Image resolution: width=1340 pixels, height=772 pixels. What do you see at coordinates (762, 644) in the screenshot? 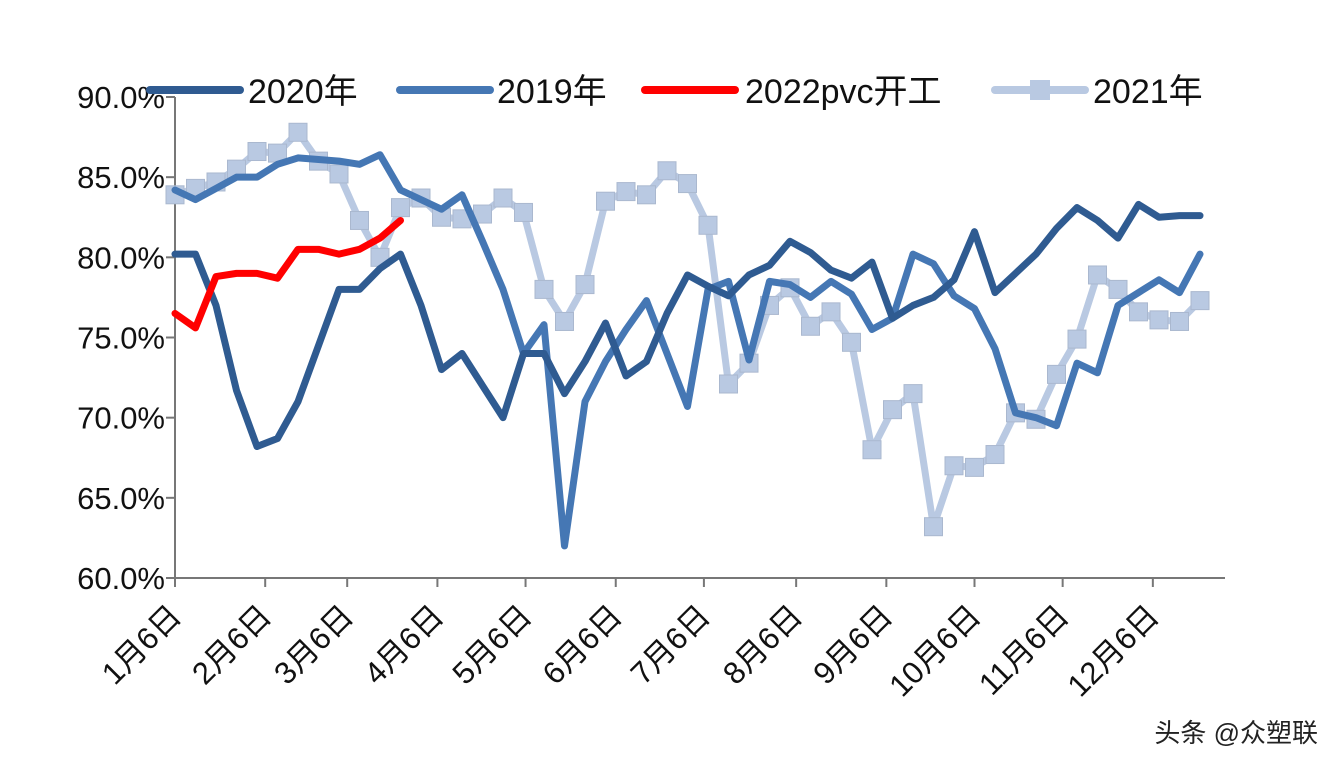
I see `x-tick-label: 8月6日` at bounding box center [762, 644].